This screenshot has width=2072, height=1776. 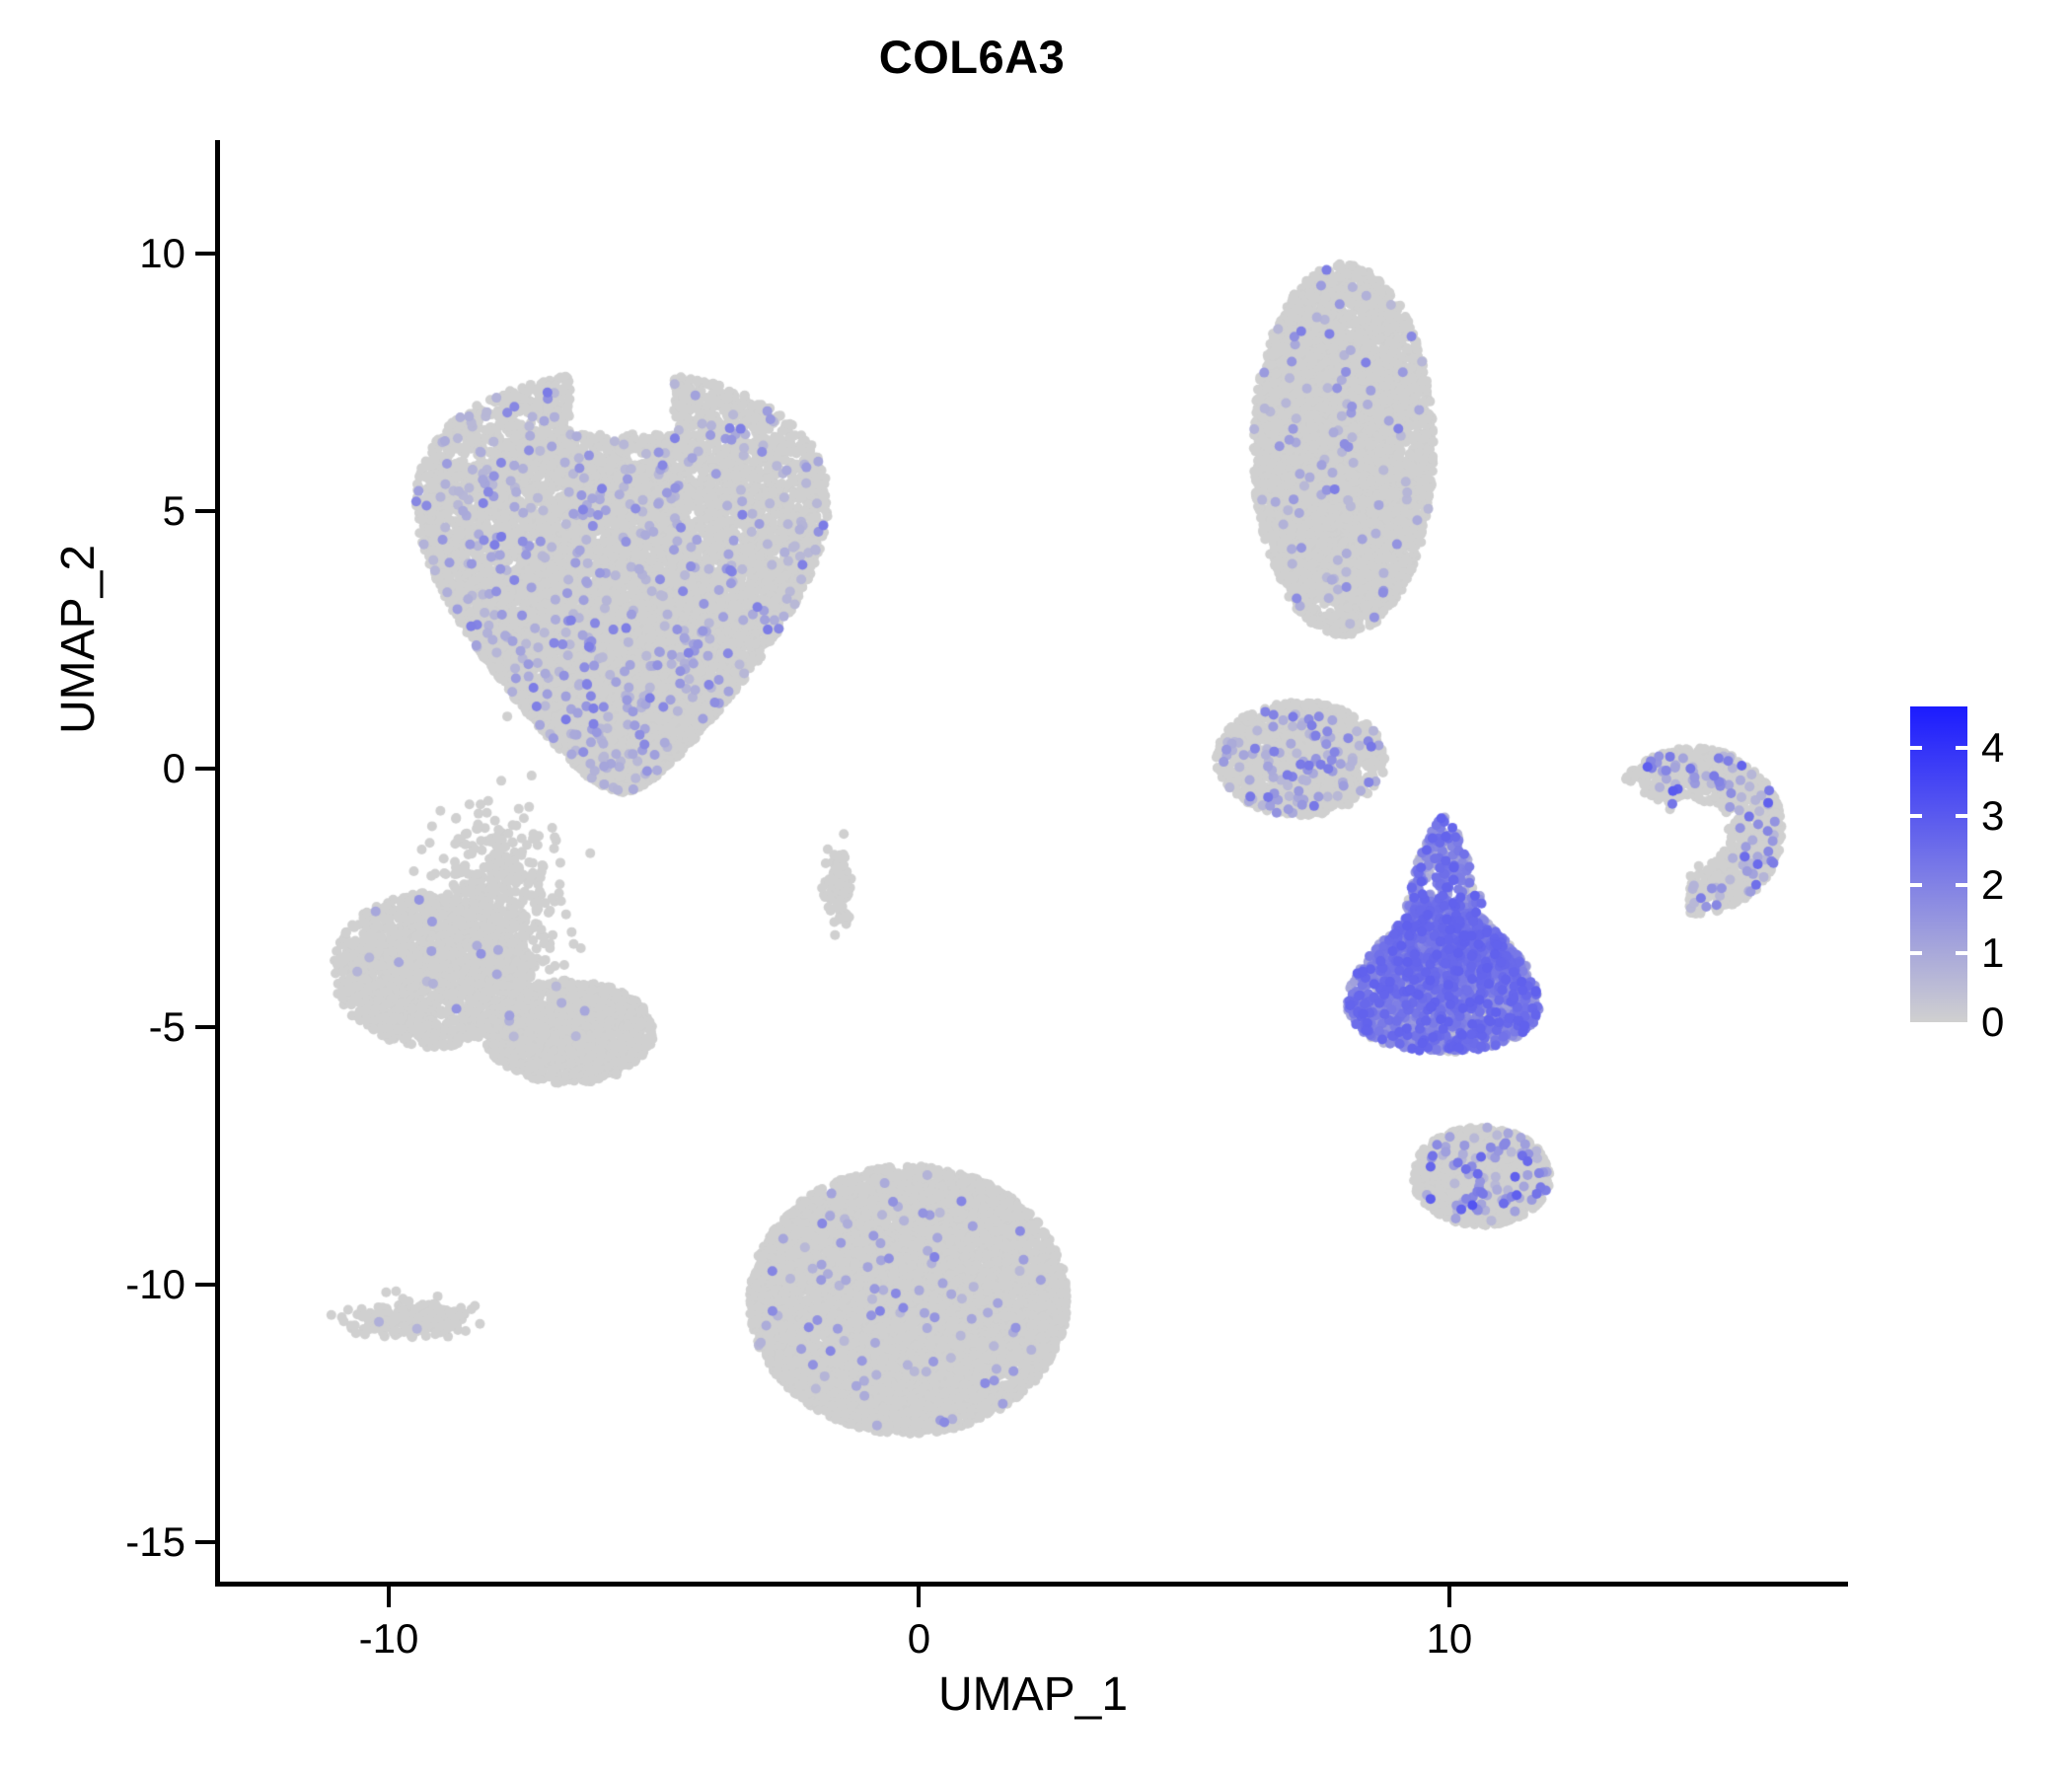 What do you see at coordinates (162, 253) in the screenshot?
I see `y-tick-label: 10` at bounding box center [162, 253].